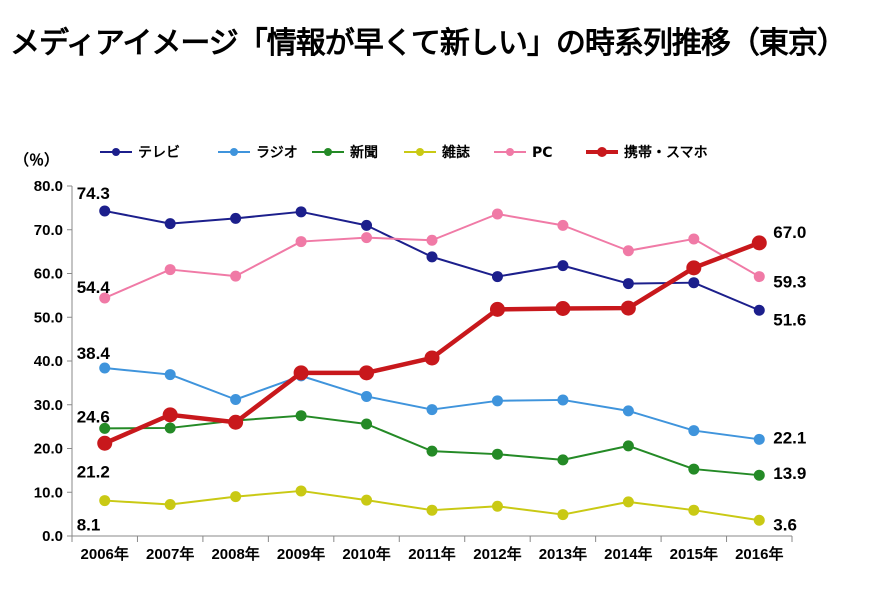 This screenshot has height=593, width=876. I want to click on legend-label: テレビ, so click(159, 153).